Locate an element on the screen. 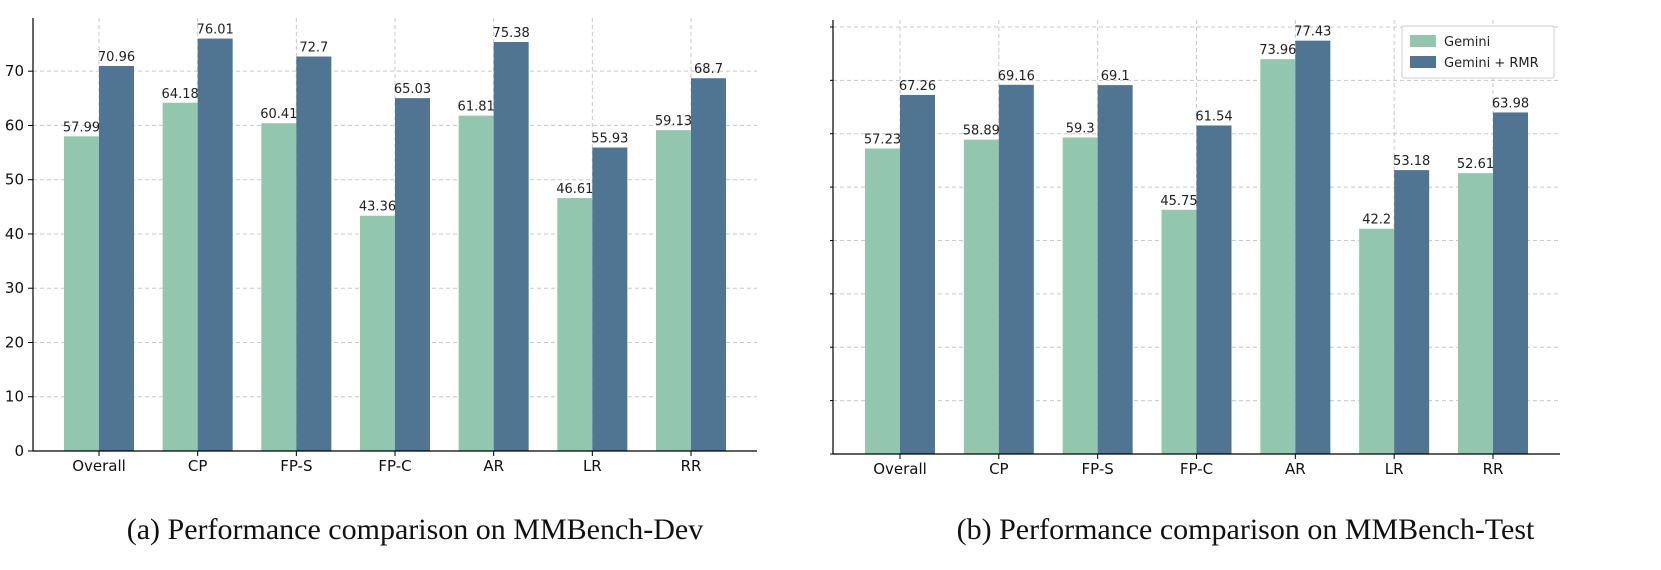 This screenshot has width=1661, height=570. bar-value-label: 46.61 is located at coordinates (574, 189).